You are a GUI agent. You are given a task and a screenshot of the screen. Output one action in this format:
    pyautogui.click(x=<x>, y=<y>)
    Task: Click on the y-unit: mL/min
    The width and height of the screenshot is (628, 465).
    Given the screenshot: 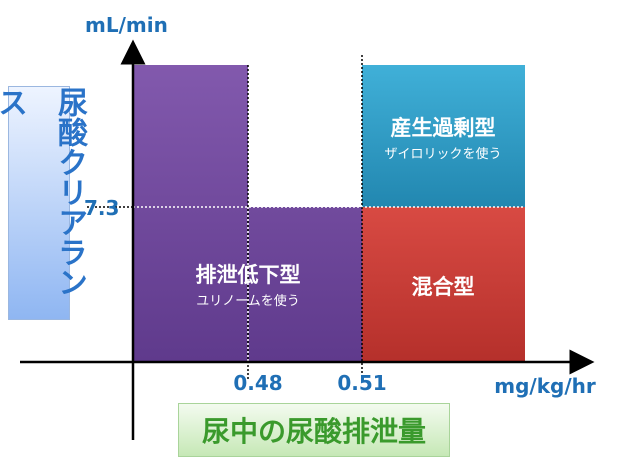 What is the action you would take?
    pyautogui.click(x=126, y=25)
    